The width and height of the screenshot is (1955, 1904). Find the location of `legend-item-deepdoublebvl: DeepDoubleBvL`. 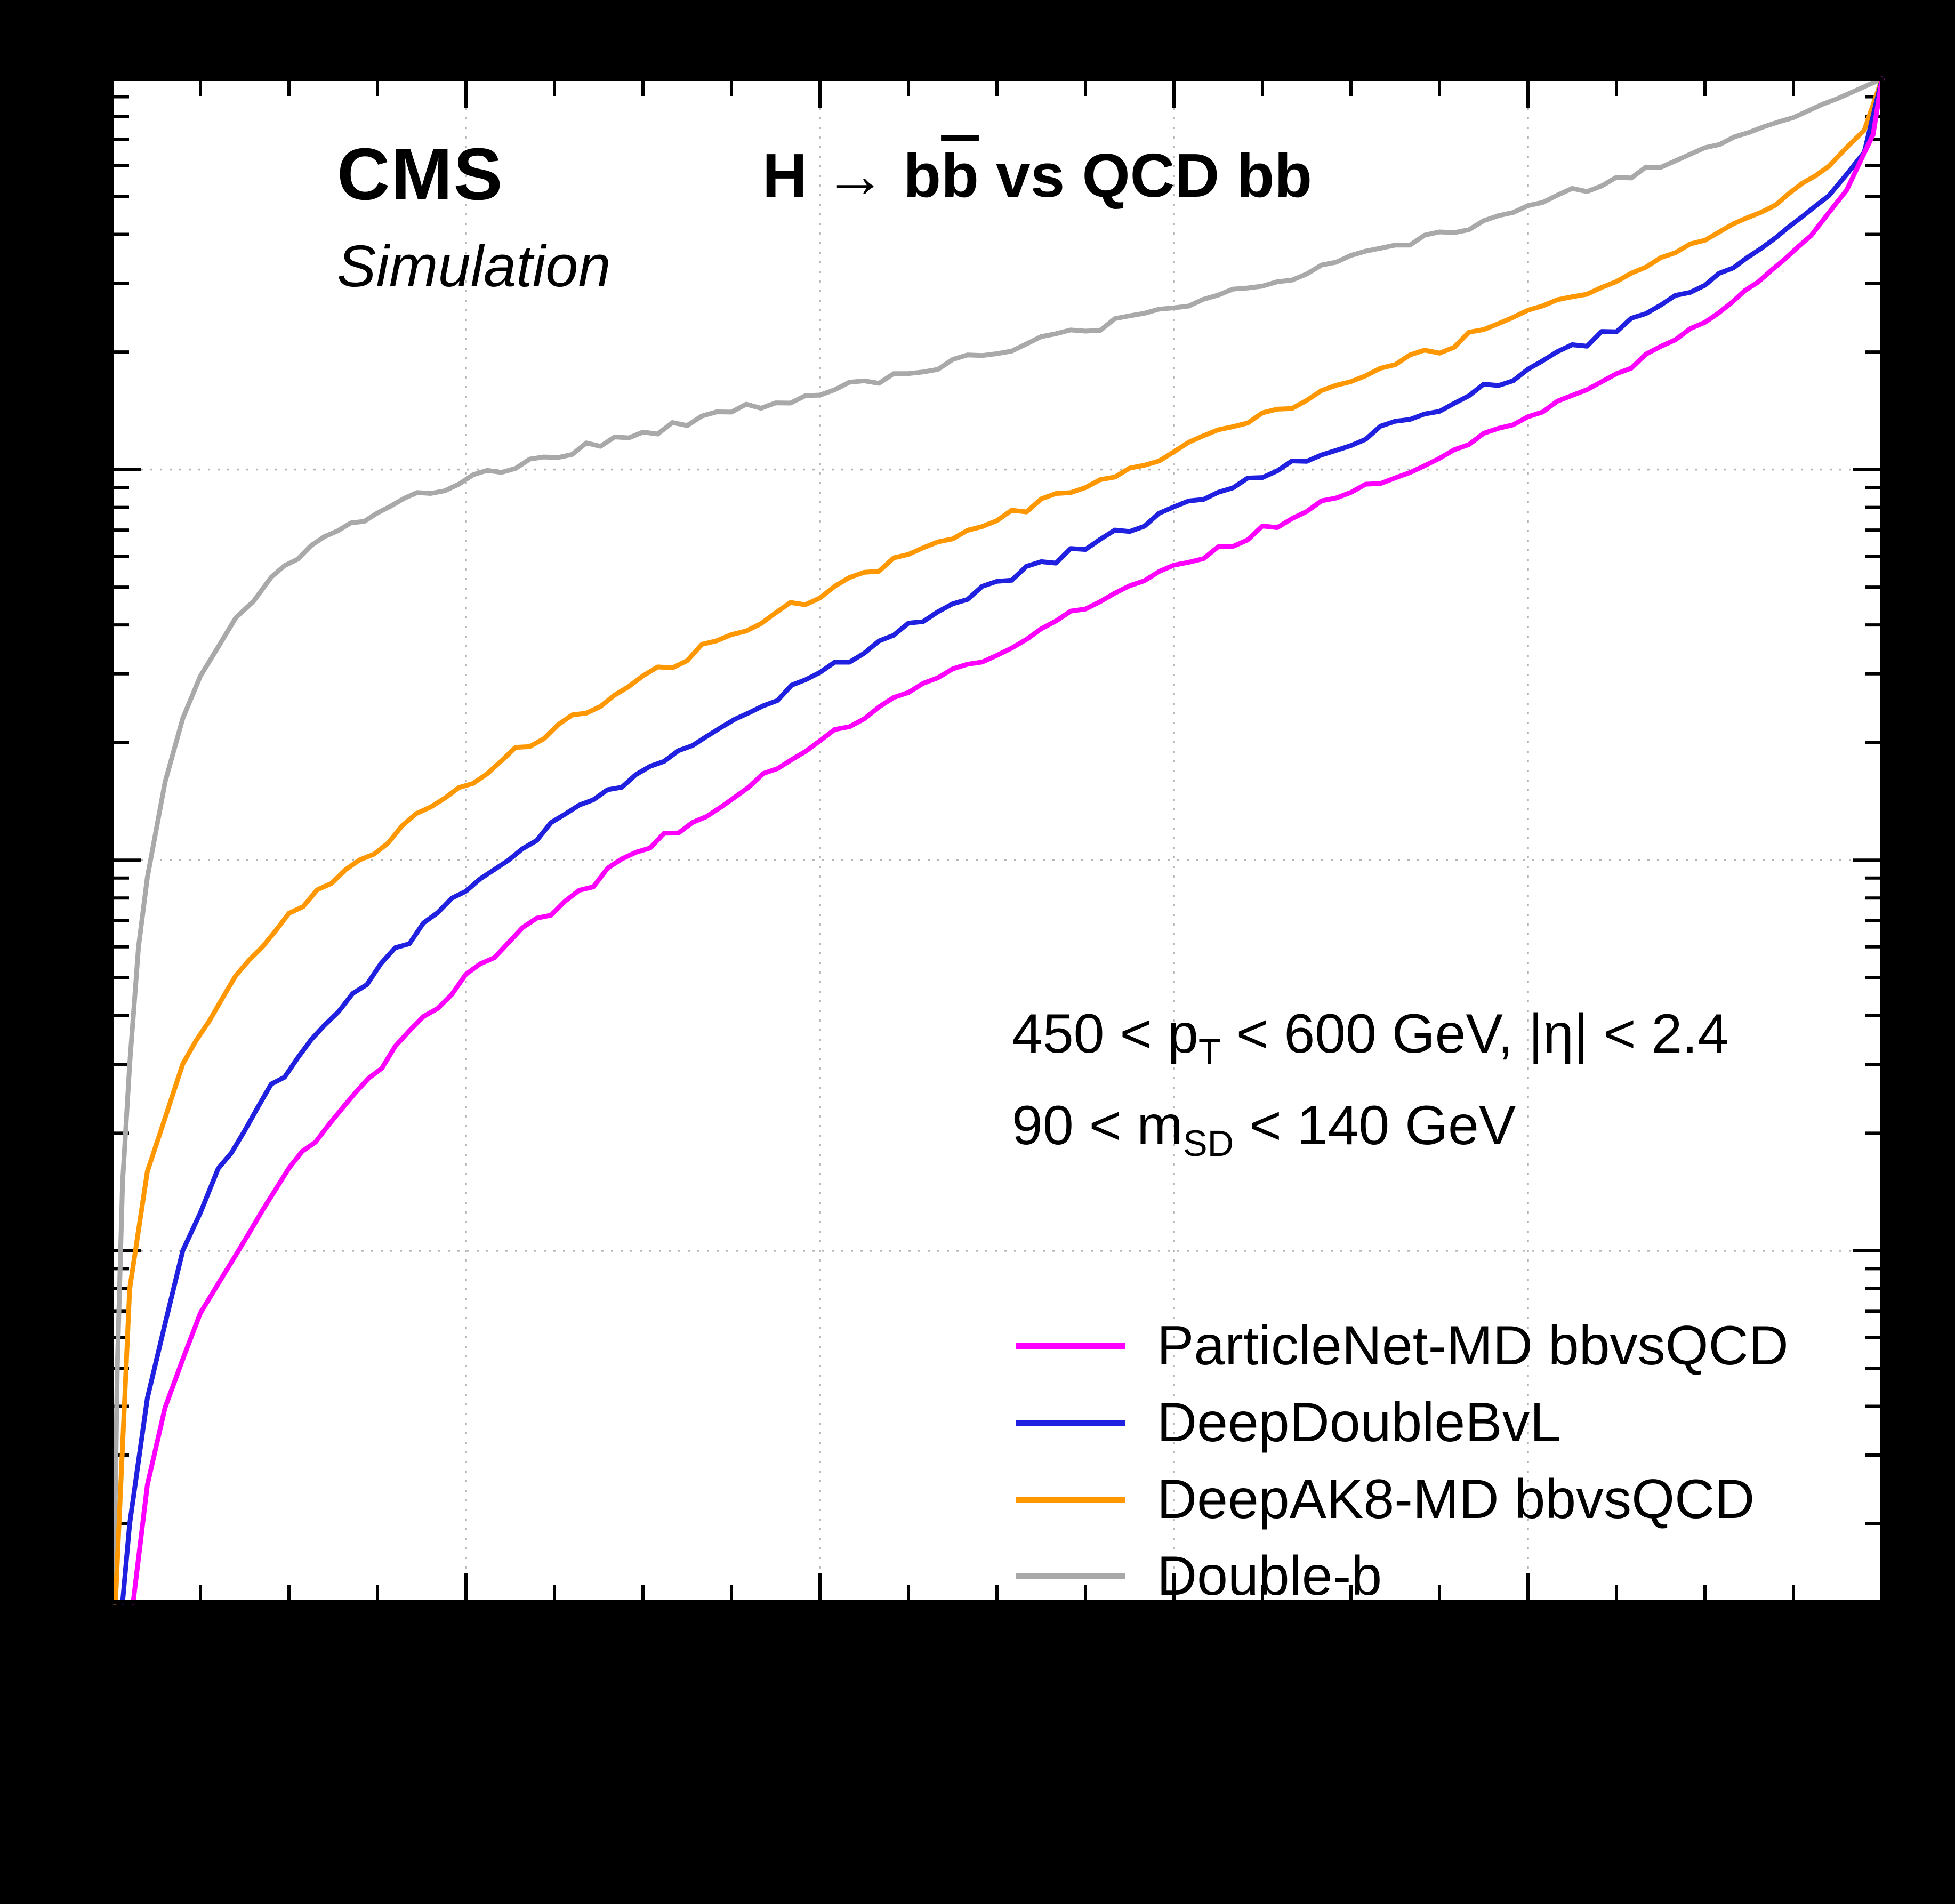

legend-item-deepdoublebvl: DeepDoubleBvL is located at coordinates (1402, 1422).